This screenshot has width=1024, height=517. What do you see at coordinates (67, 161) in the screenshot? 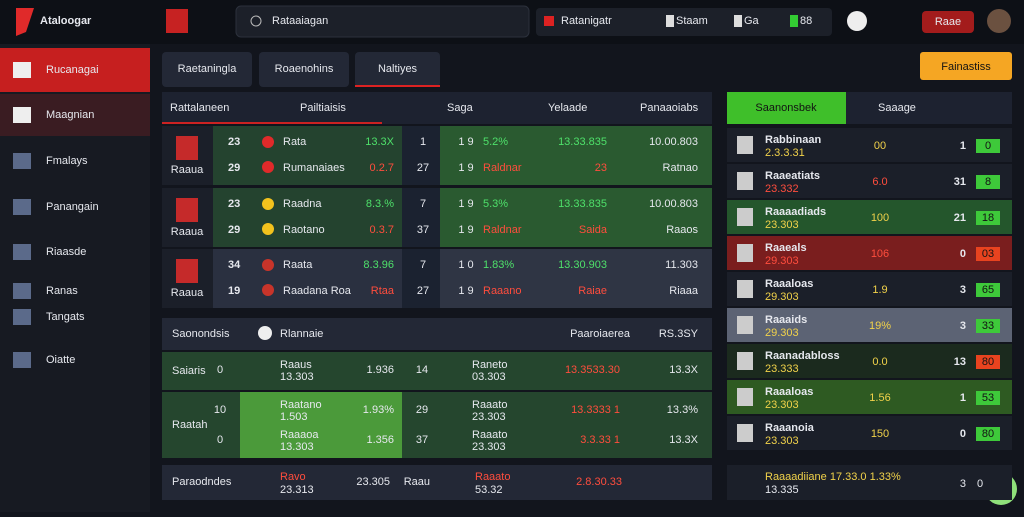
I see `nav-item: Fmalays` at bounding box center [67, 161].